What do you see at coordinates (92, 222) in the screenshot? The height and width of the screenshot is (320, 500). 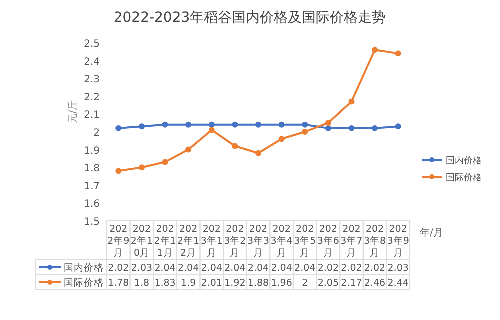 I see `y-tick-label: 1.5` at bounding box center [92, 222].